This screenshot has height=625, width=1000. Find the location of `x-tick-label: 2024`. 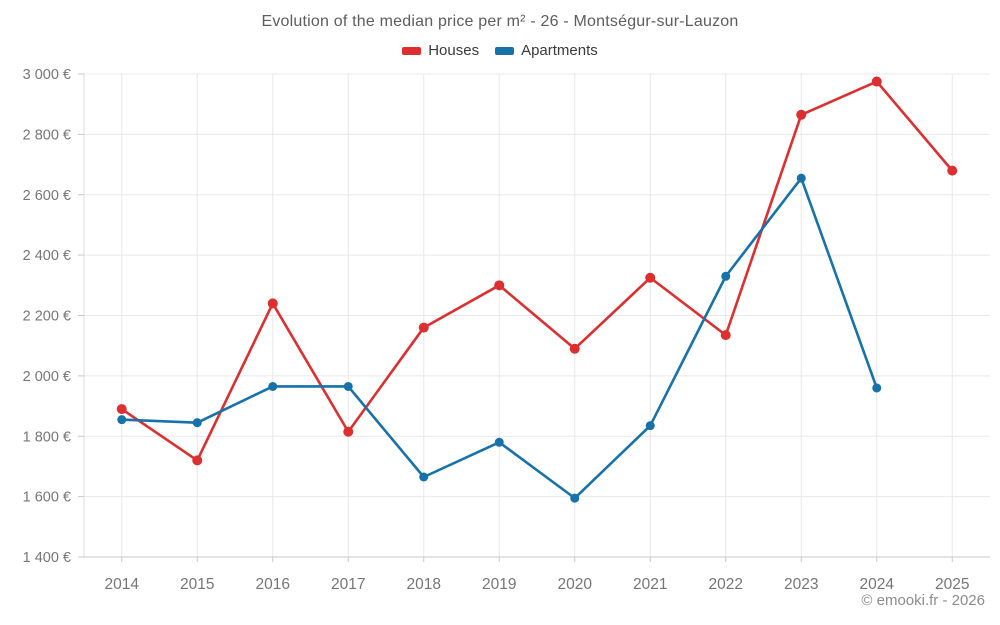

x-tick-label: 2024 is located at coordinates (877, 584).